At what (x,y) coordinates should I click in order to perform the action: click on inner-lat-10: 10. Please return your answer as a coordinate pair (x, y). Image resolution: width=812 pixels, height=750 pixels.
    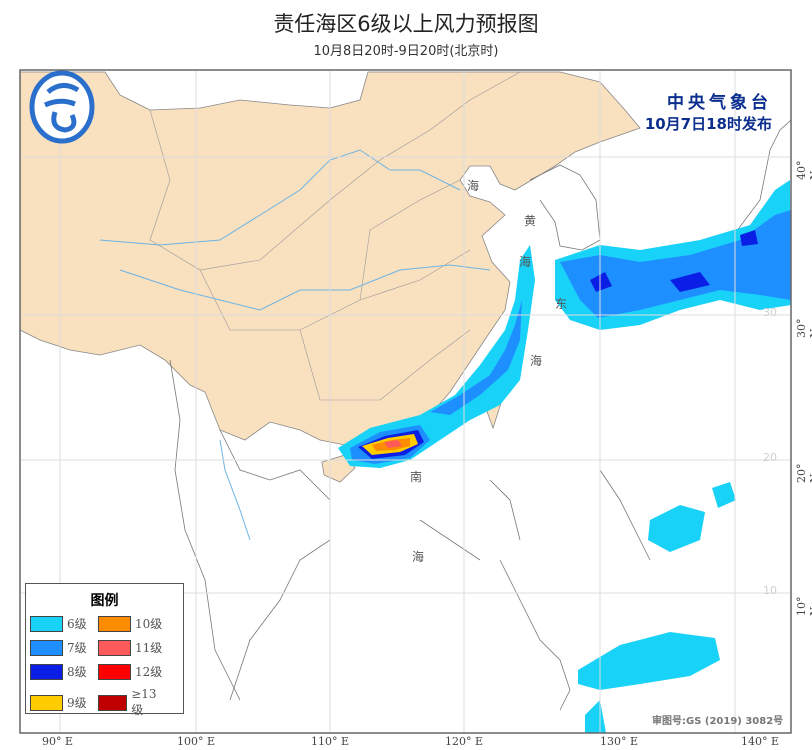
    Looking at the image, I should click on (770, 590).